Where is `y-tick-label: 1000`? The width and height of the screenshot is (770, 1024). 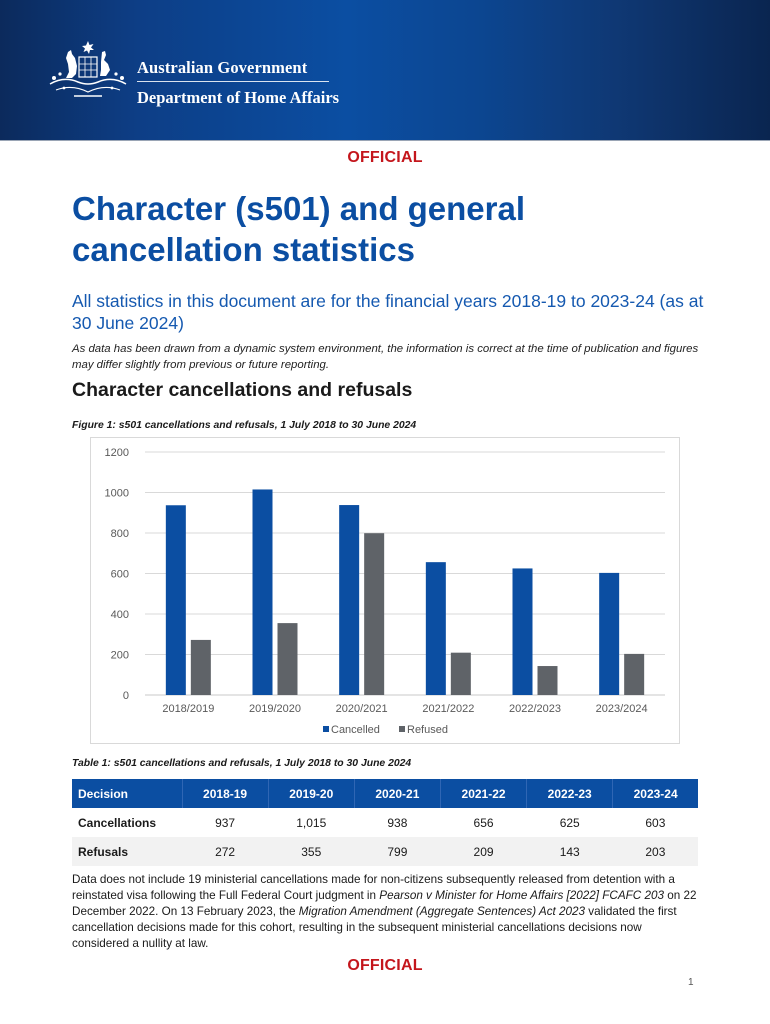
y-tick-label: 1000 is located at coordinates (117, 494).